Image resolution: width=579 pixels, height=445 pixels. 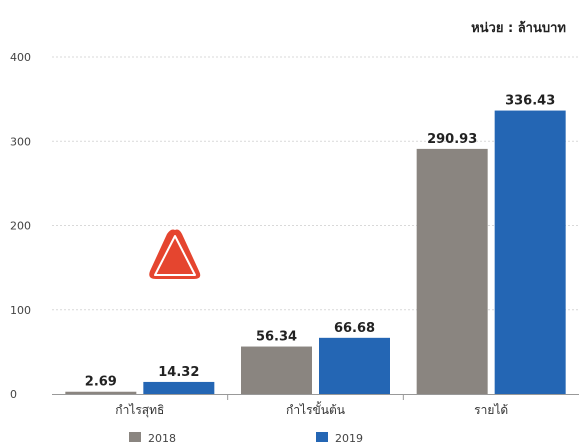 I want to click on data-label: 66.68, so click(x=354, y=328).